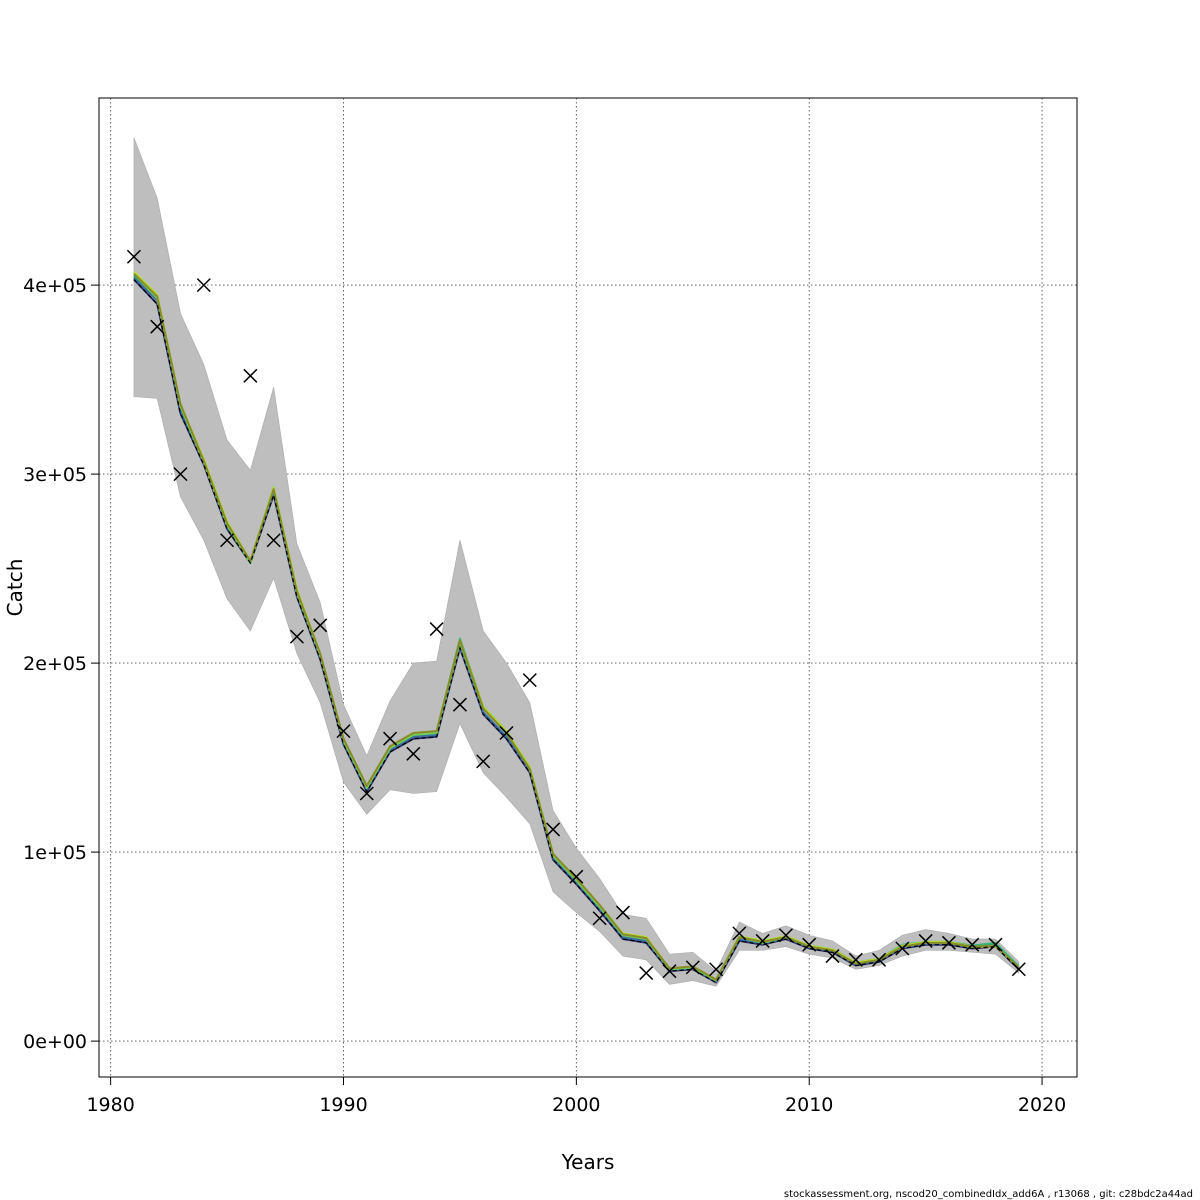 The image size is (1200, 1200). Describe the element at coordinates (809, 1105) in the screenshot. I see `x-tick-label-2010: 2010` at that location.